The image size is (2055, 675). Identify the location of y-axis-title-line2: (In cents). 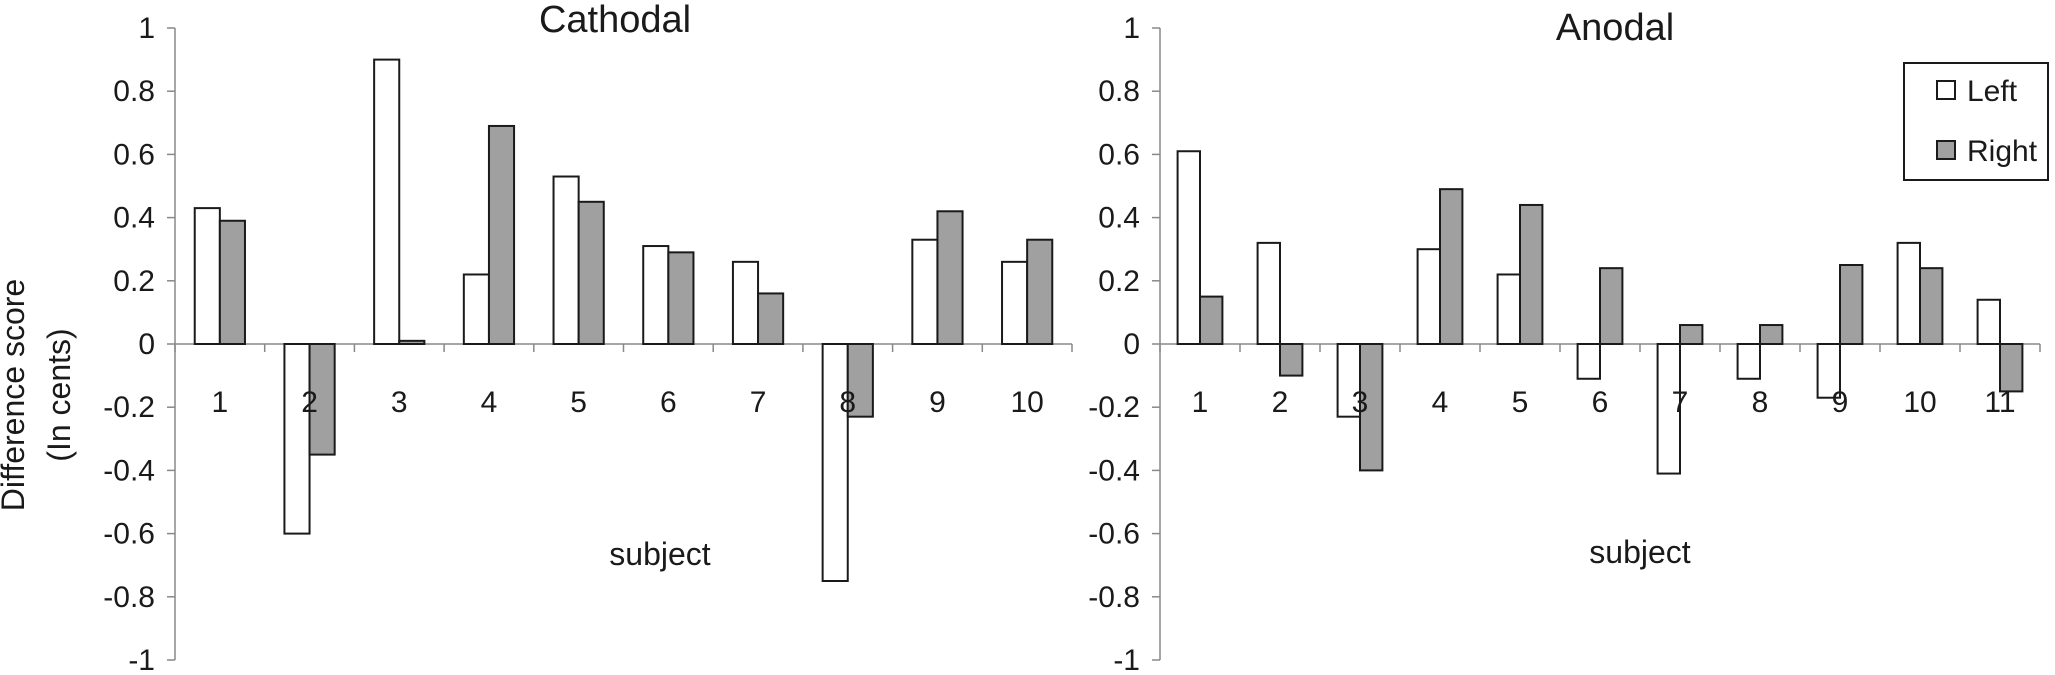
(59, 394).